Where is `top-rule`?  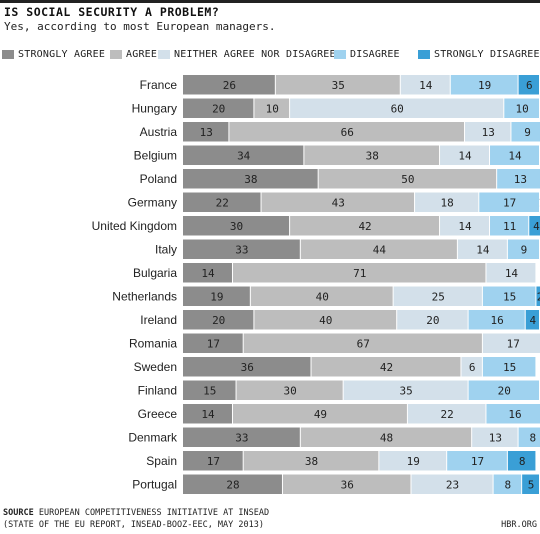 top-rule is located at coordinates (270, 1).